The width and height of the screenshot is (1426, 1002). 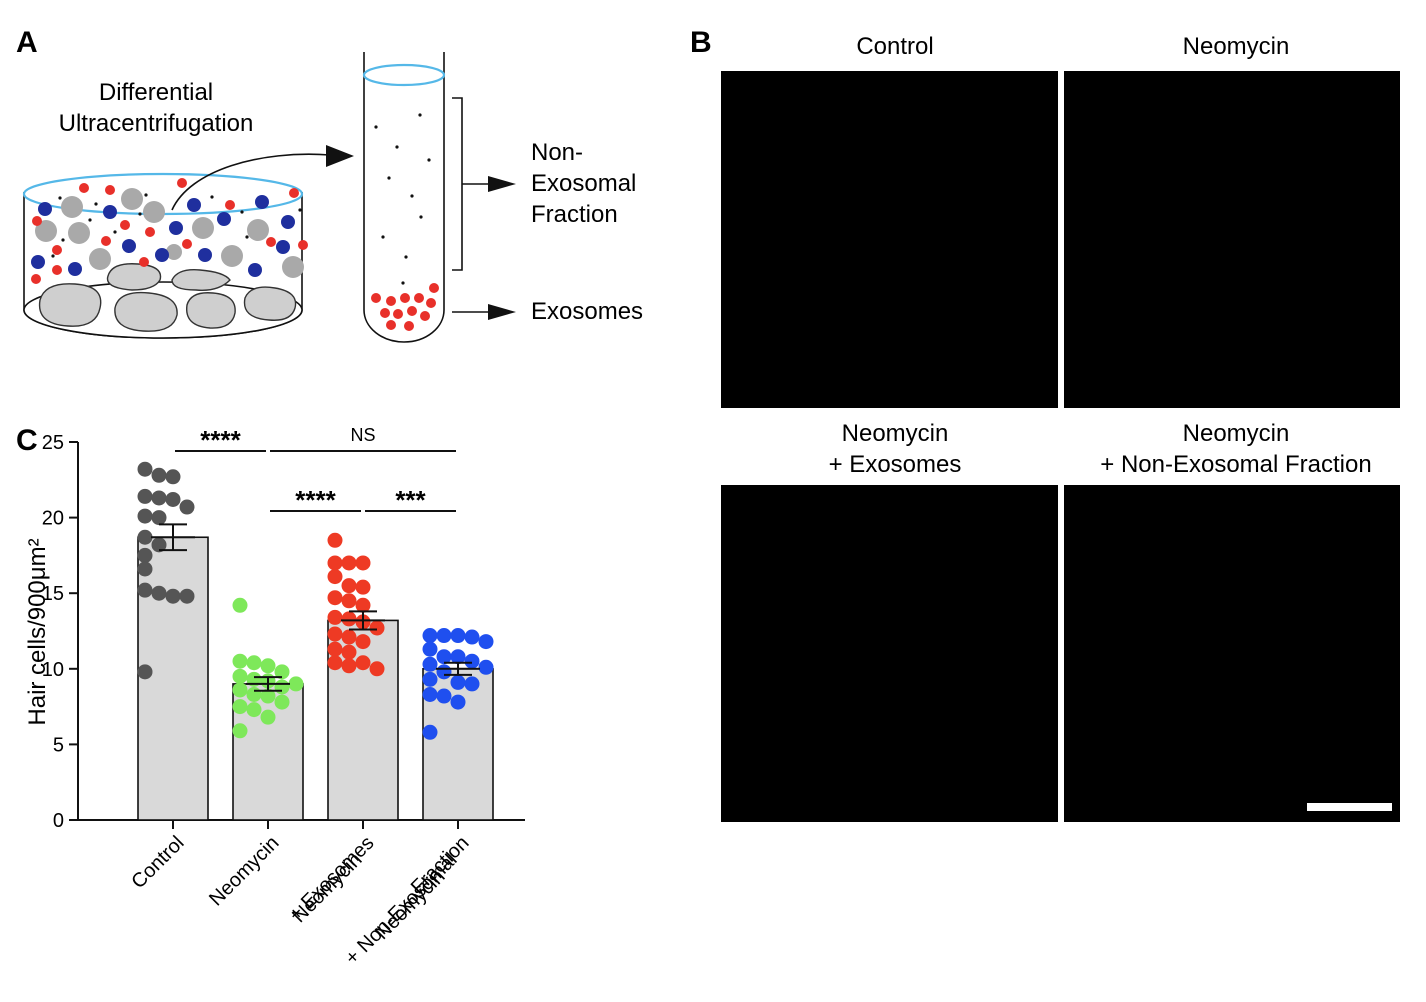 I want to click on bar-control, so click(x=173, y=678).